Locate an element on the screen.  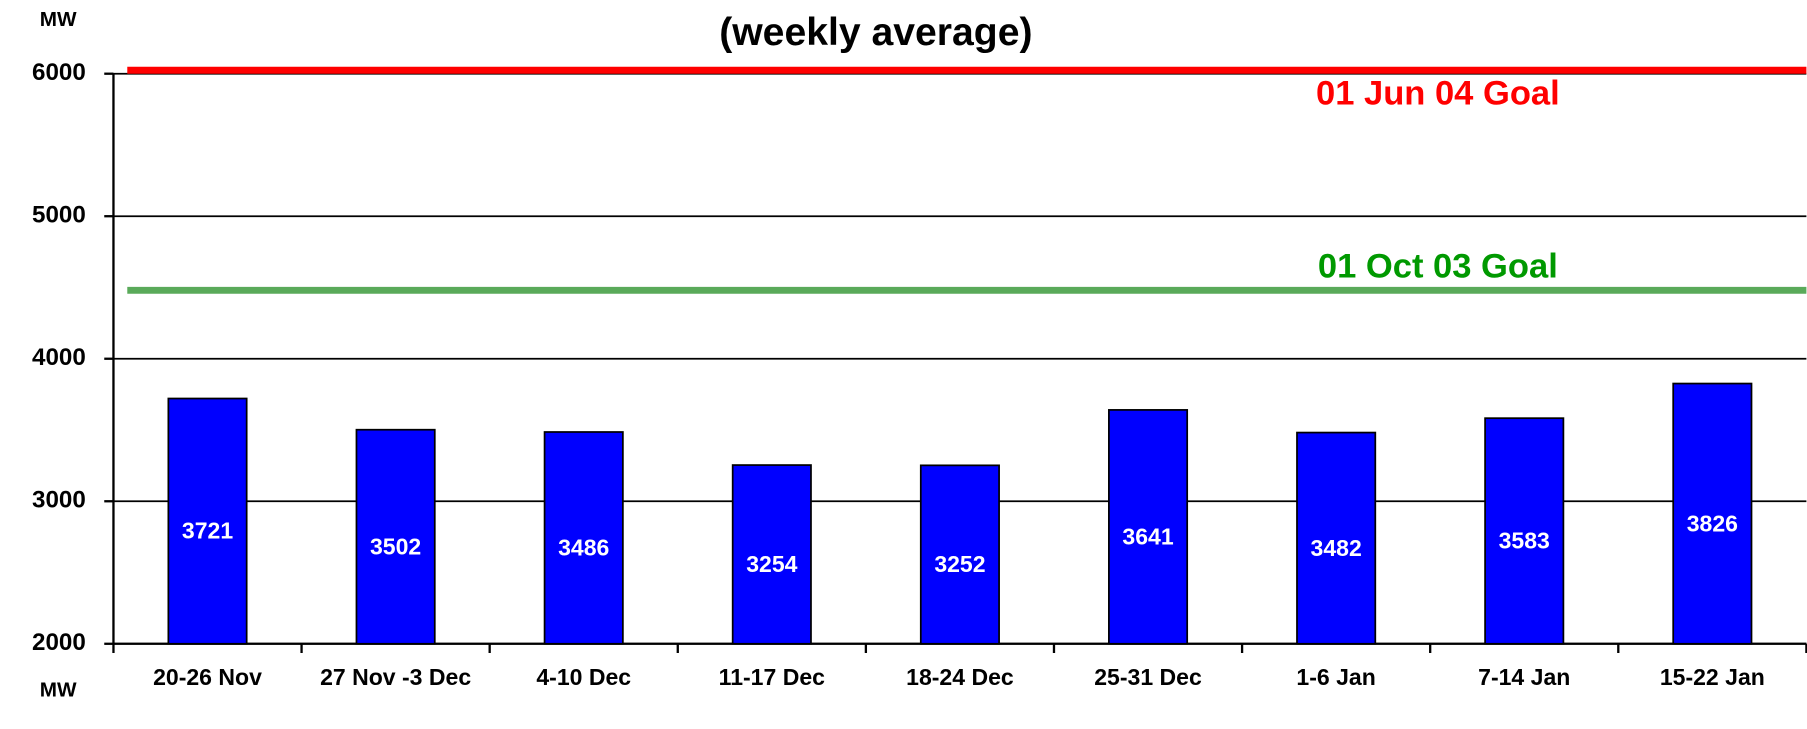
x-tick-label: 15-22 Jan is located at coordinates (1712, 678).